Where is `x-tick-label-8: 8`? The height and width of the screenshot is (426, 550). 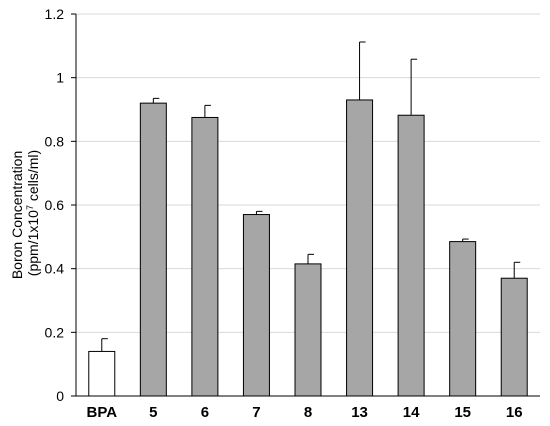
x-tick-label-8: 8 is located at coordinates (308, 412).